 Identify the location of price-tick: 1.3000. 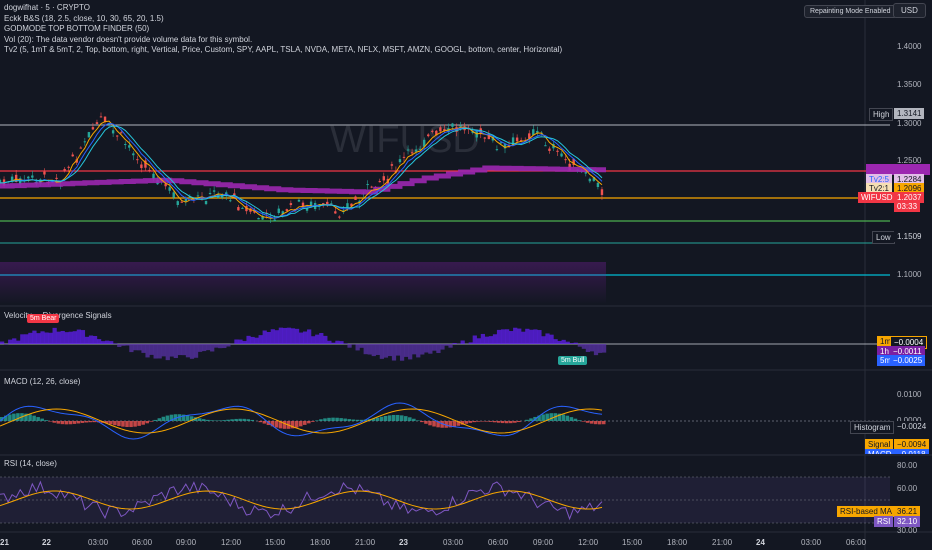
(909, 123).